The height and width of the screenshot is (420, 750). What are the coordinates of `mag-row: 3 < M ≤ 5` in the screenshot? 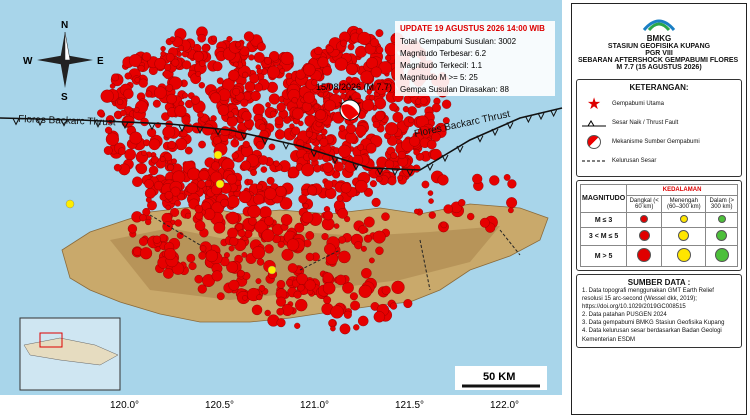 It's located at (658, 236).